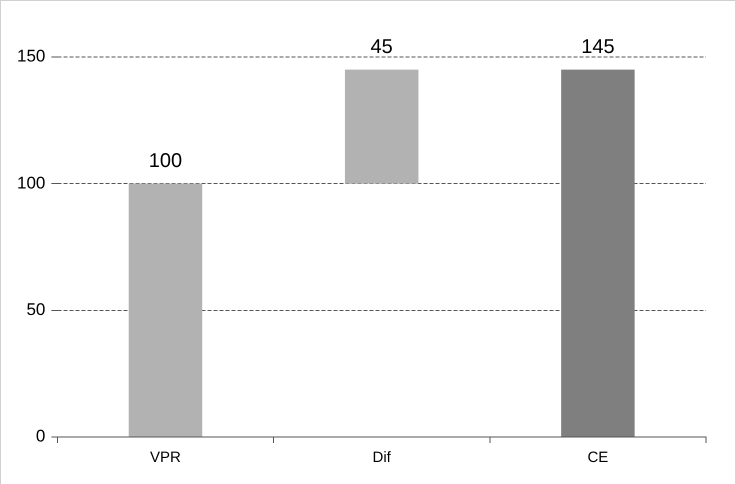  I want to click on y-tick-label: 0, so click(41, 436).